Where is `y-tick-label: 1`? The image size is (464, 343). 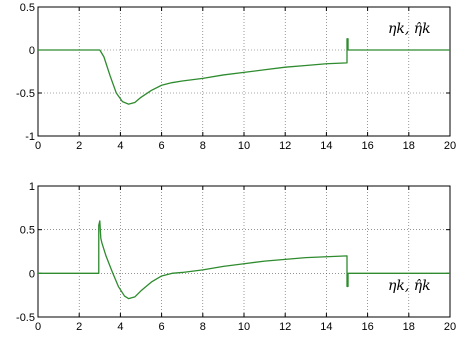
y-tick-label: 1 is located at coordinates (32, 187).